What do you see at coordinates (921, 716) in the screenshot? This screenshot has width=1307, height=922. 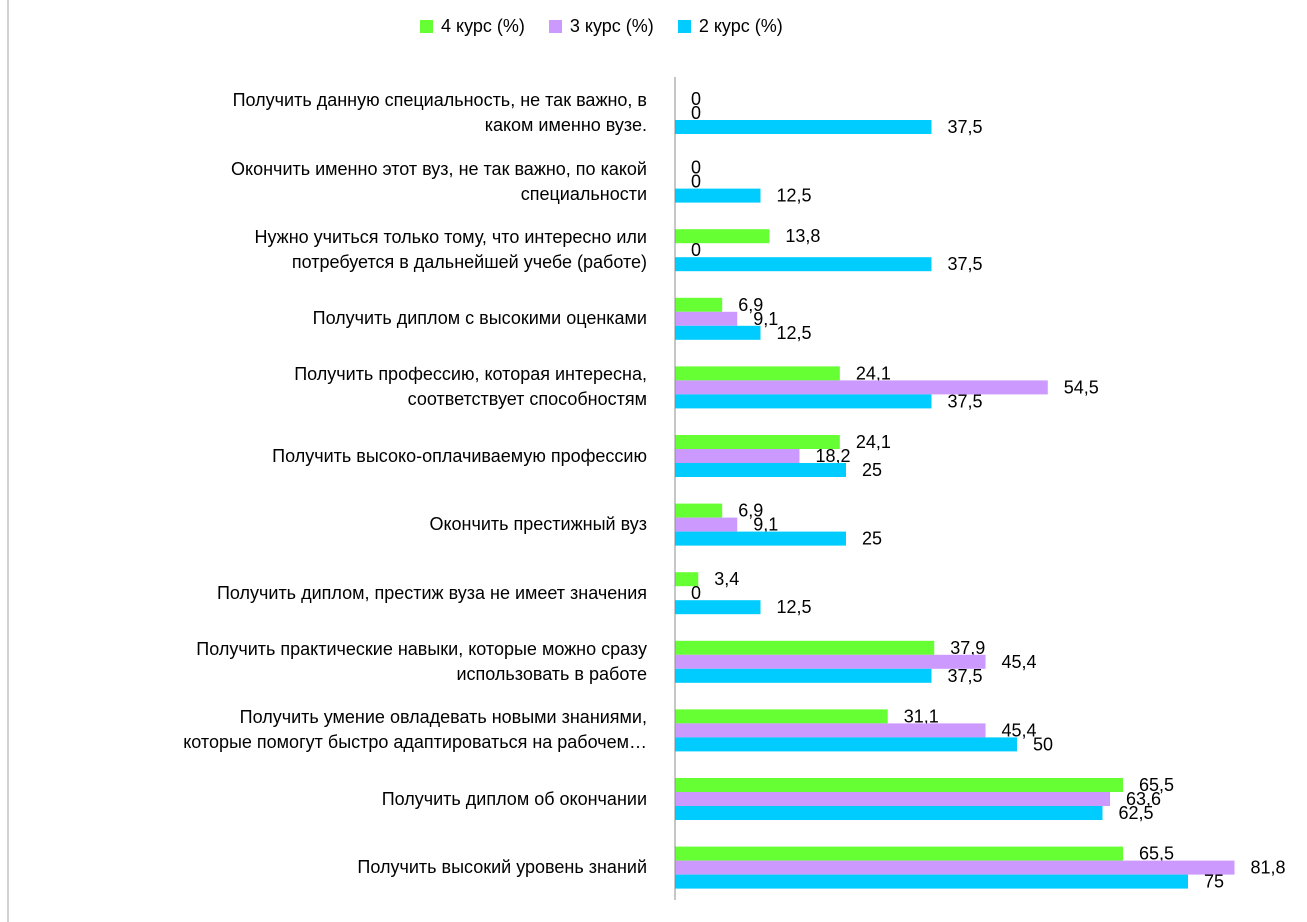 I see `data-label: 31,1` at bounding box center [921, 716].